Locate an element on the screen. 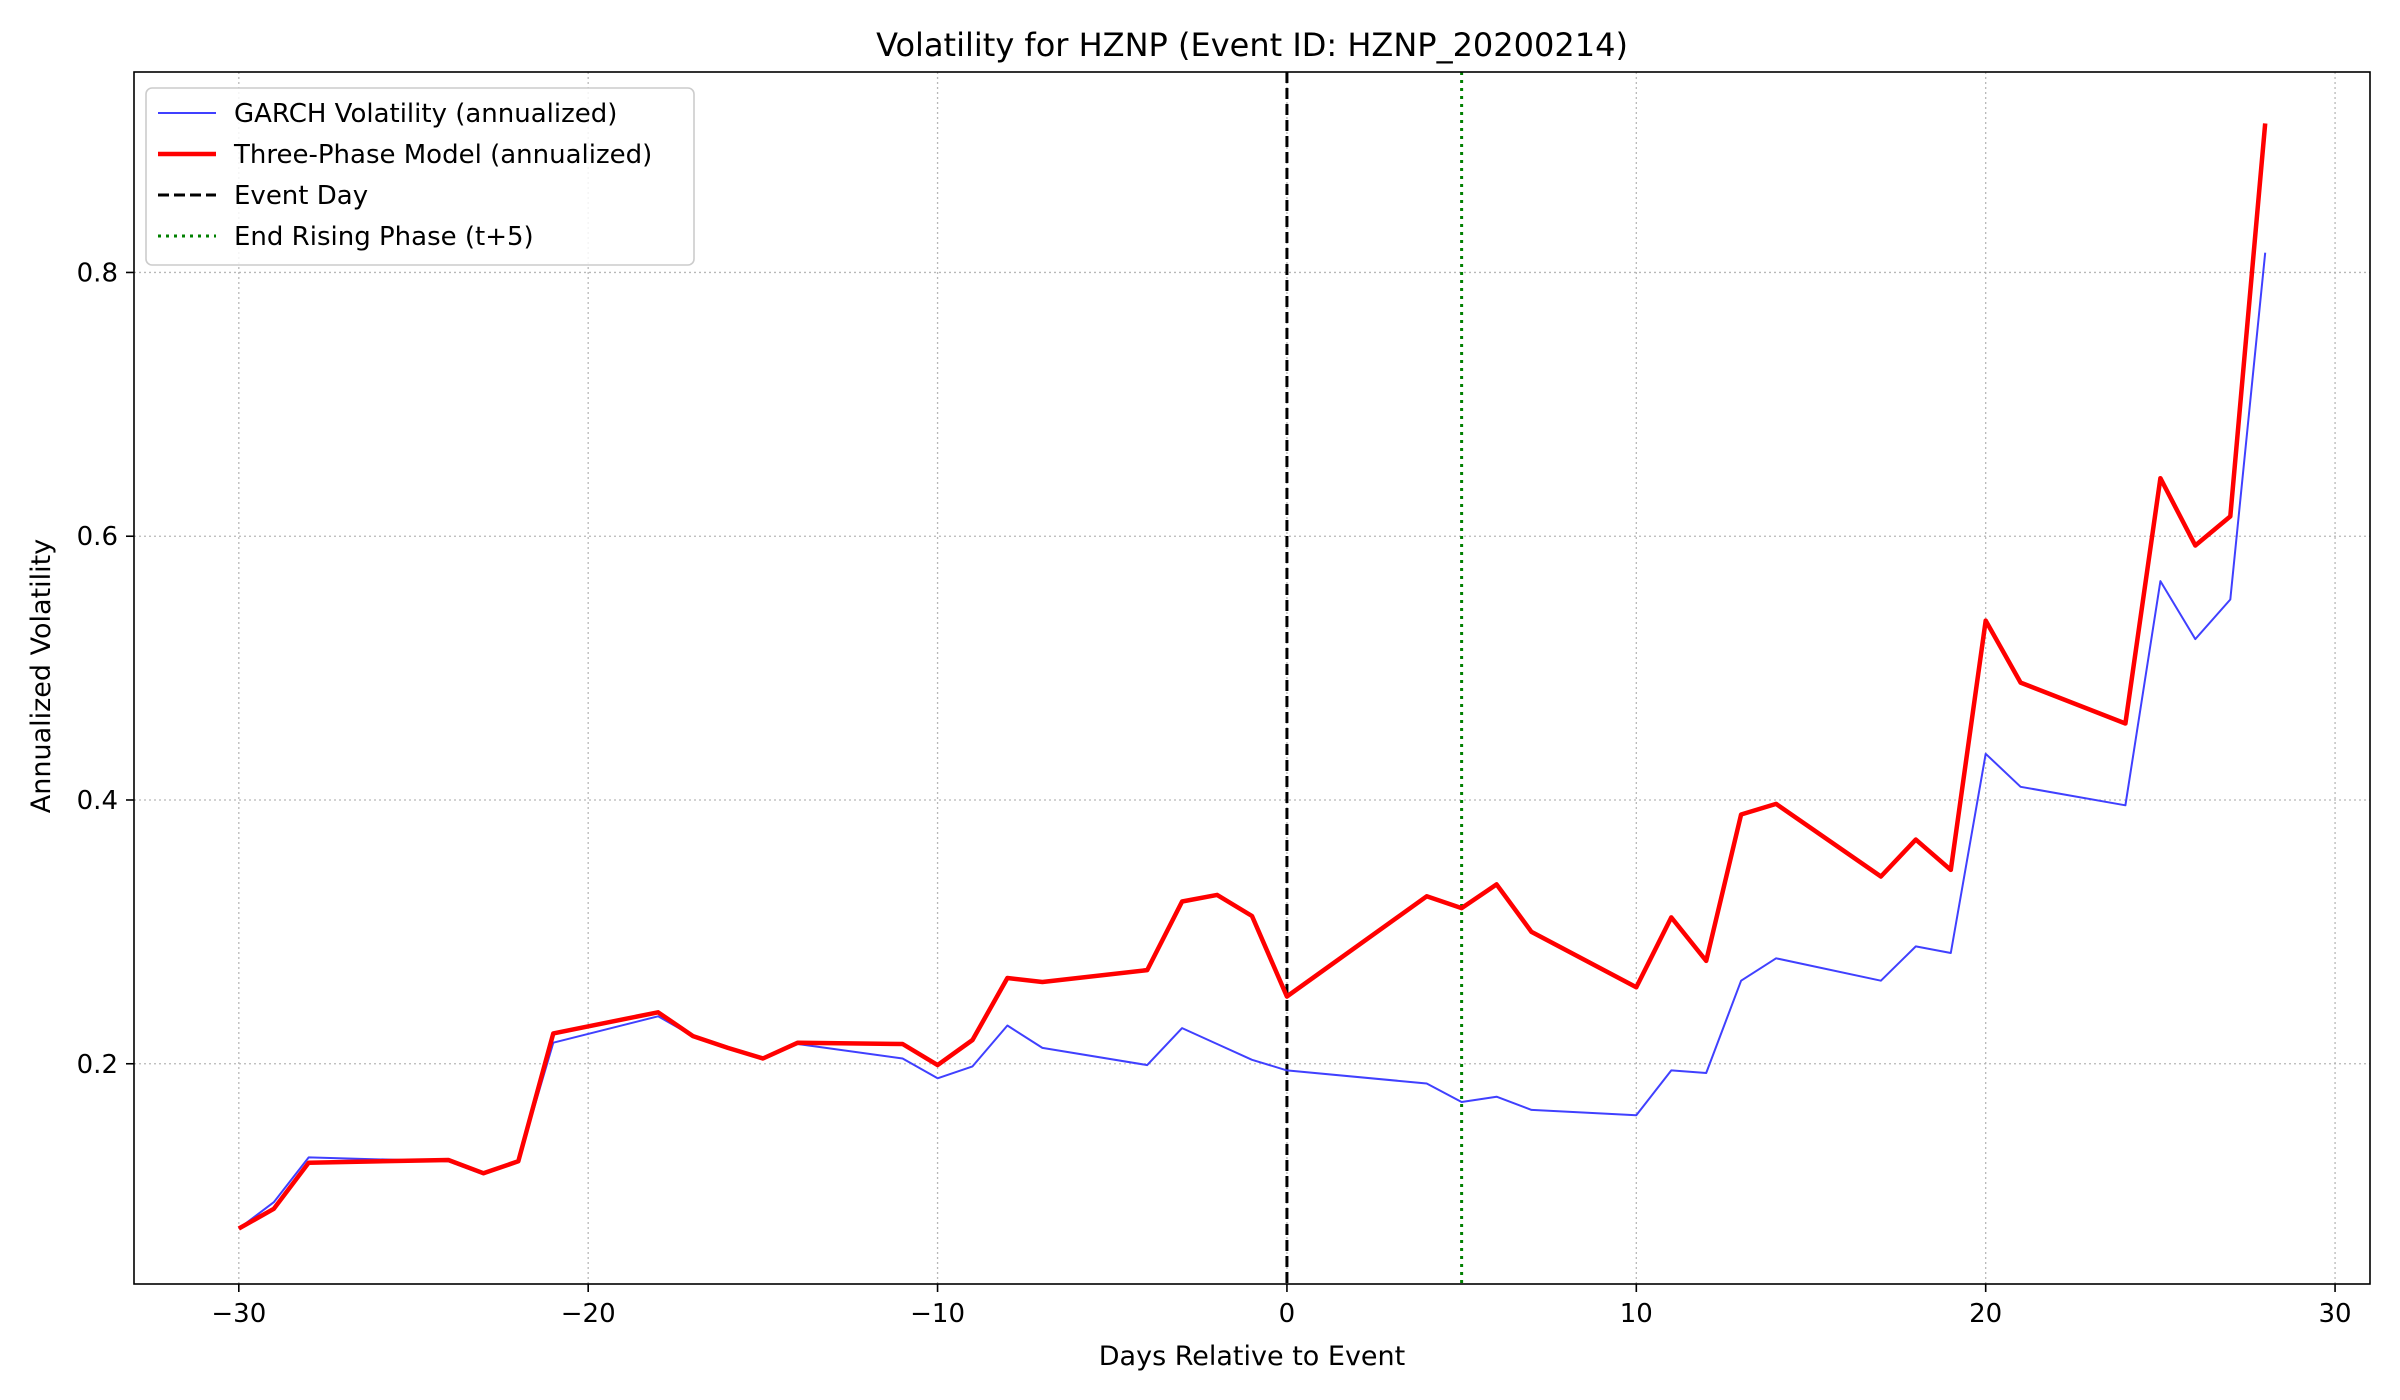 The width and height of the screenshot is (2400, 1400). x-tick-label: −20 is located at coordinates (588, 1314).